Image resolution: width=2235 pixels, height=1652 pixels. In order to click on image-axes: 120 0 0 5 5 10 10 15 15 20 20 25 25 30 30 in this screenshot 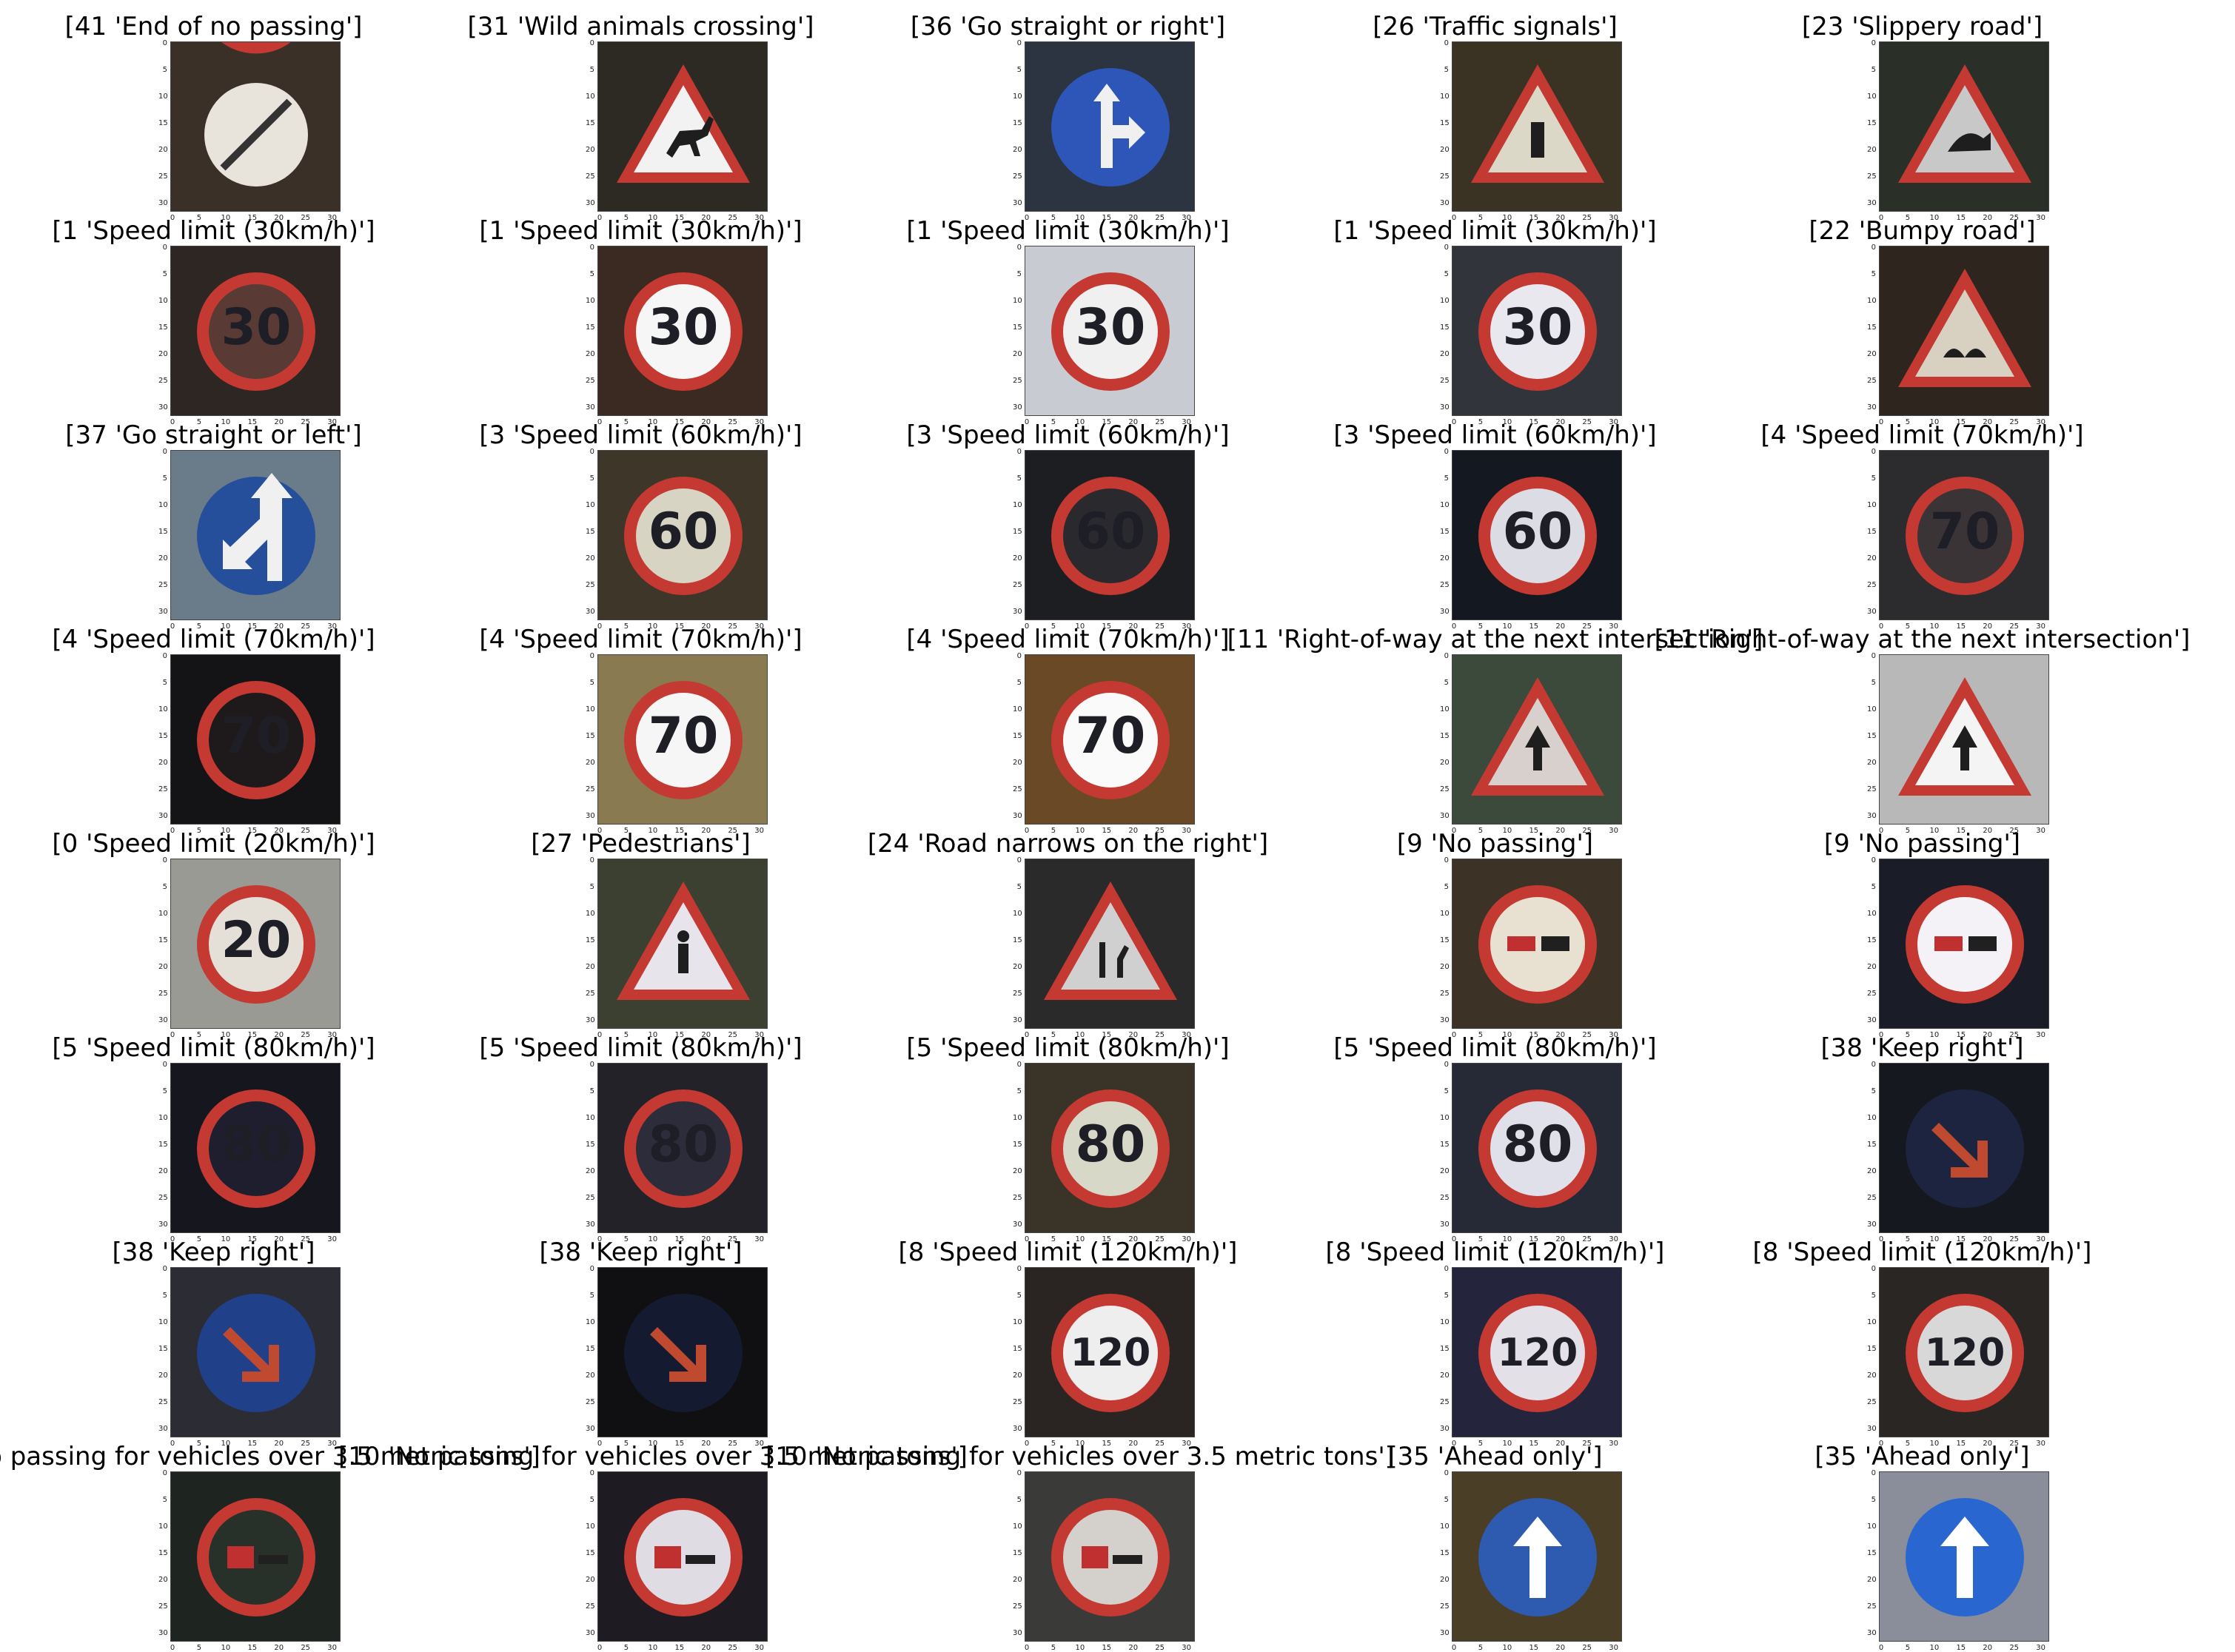, I will do `click(1104, 1357)`.